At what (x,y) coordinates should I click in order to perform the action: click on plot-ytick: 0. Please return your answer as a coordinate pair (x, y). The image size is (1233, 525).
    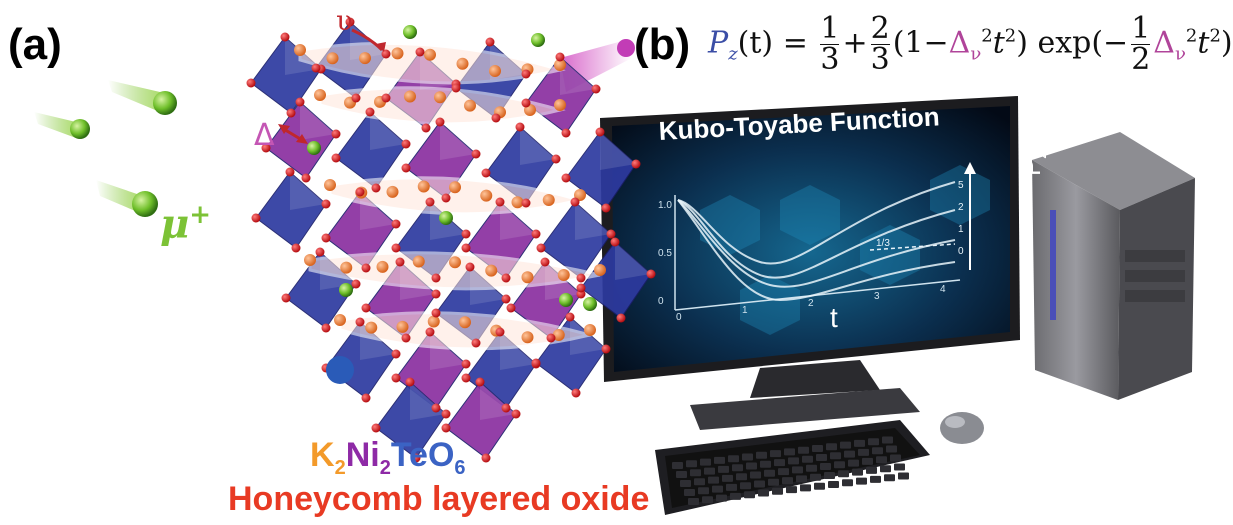
    Looking at the image, I should click on (661, 301).